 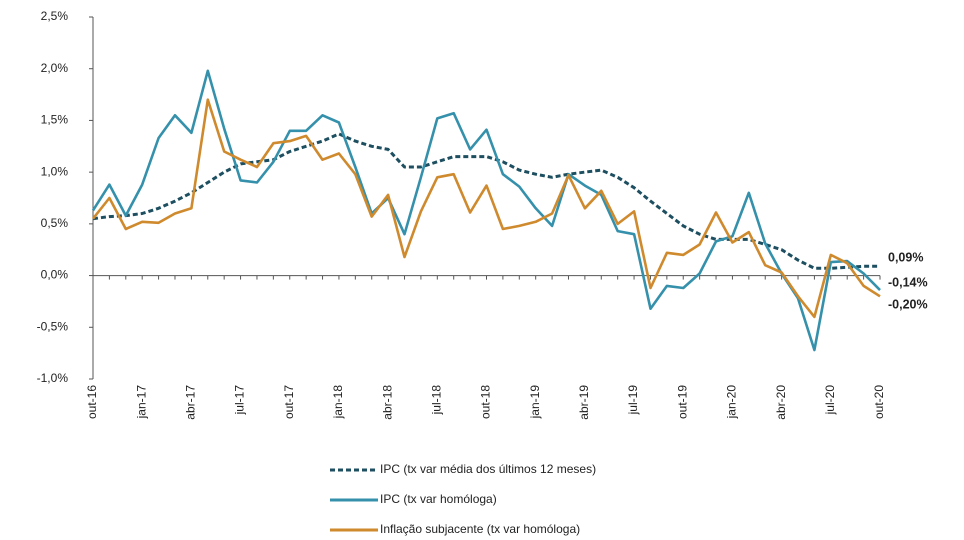 I want to click on x-tick-label: jul-17, so click(x=240, y=400).